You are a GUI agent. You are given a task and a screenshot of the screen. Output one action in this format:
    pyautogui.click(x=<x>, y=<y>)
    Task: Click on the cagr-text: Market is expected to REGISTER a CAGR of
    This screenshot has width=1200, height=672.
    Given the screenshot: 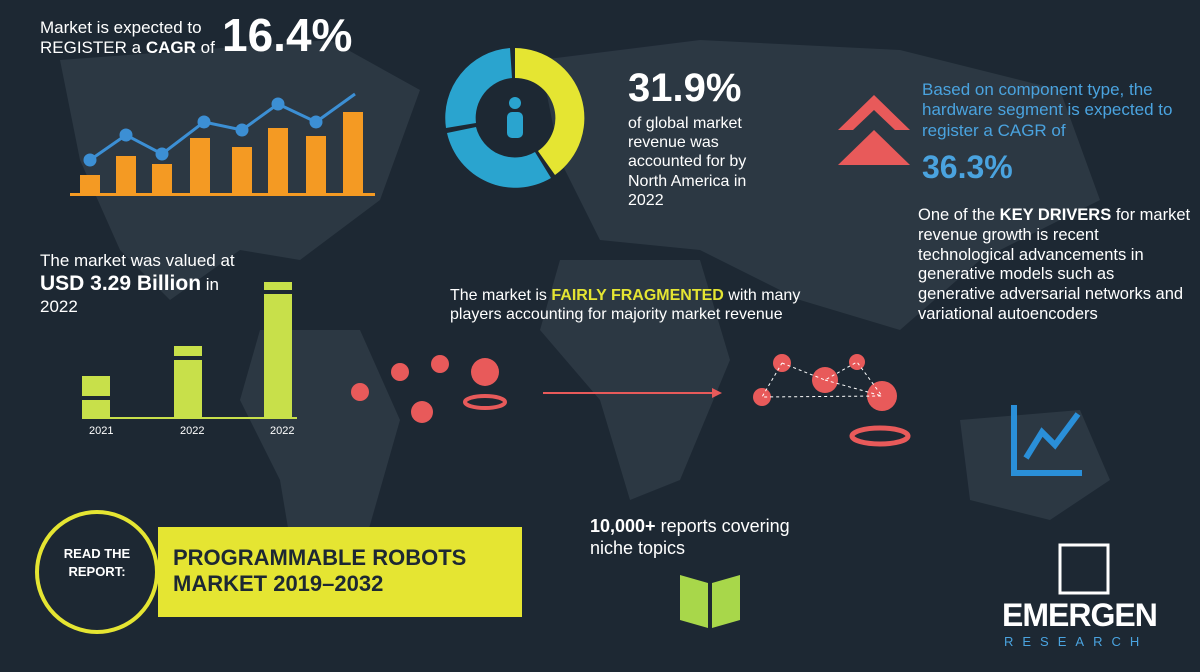 What is the action you would take?
    pyautogui.click(x=127, y=38)
    